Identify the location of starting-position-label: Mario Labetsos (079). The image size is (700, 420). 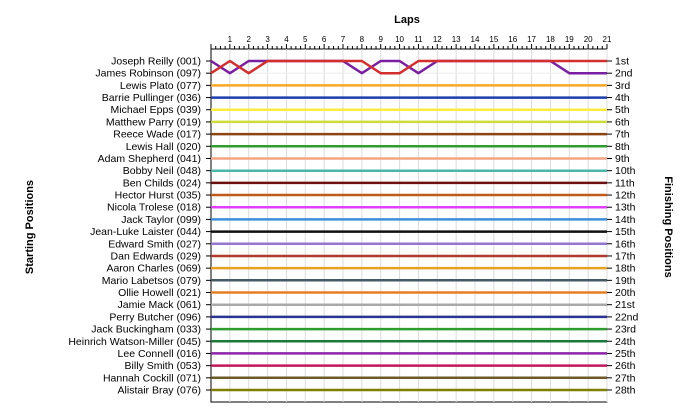
(151, 281).